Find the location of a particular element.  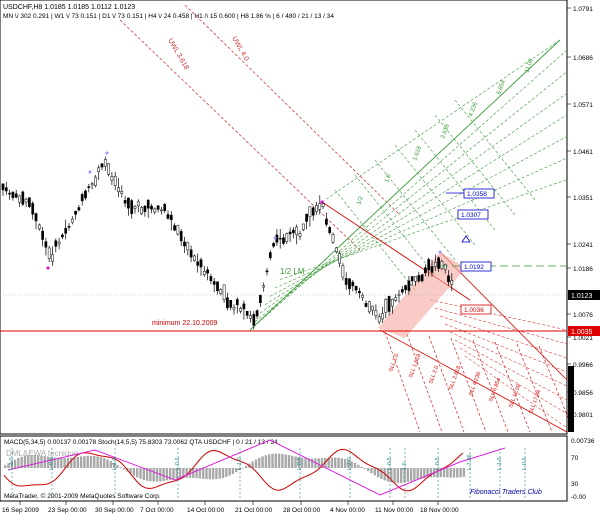

green-fan-label: 2.618 is located at coordinates (445, 131).